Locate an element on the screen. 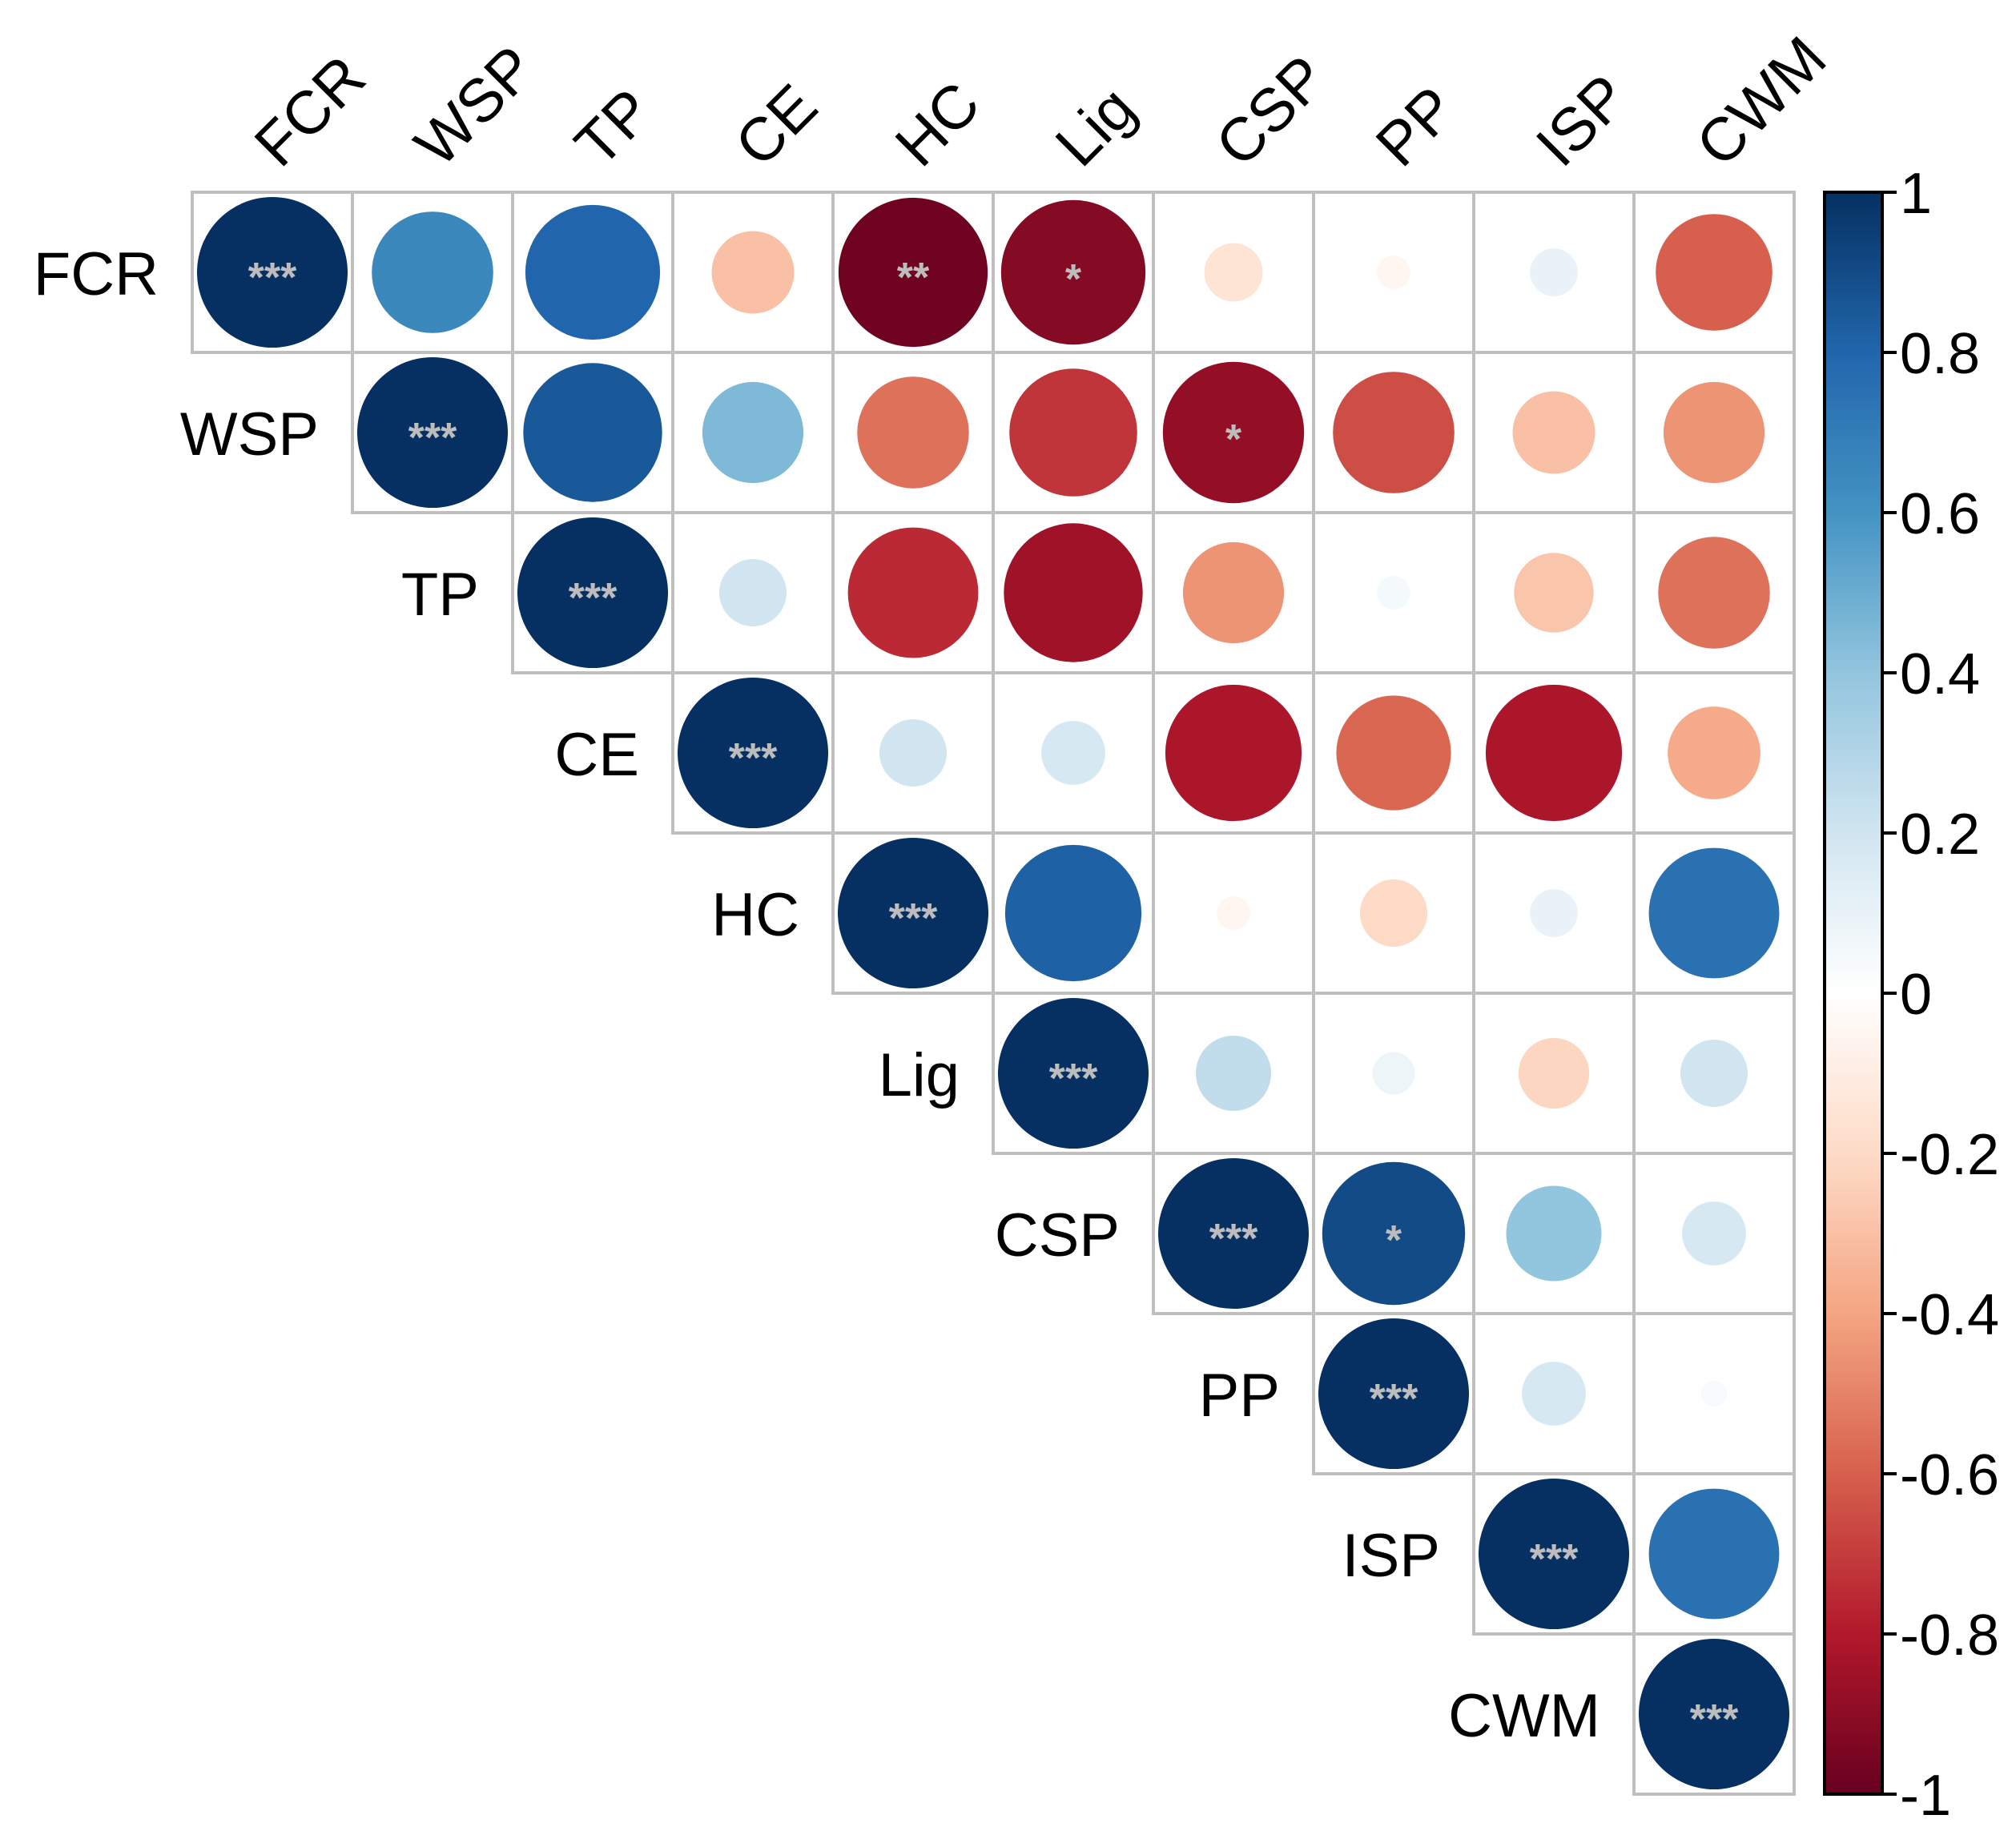 The width and height of the screenshot is (2016, 1835). cell-CSP-CSP: *** is located at coordinates (1233, 1233).